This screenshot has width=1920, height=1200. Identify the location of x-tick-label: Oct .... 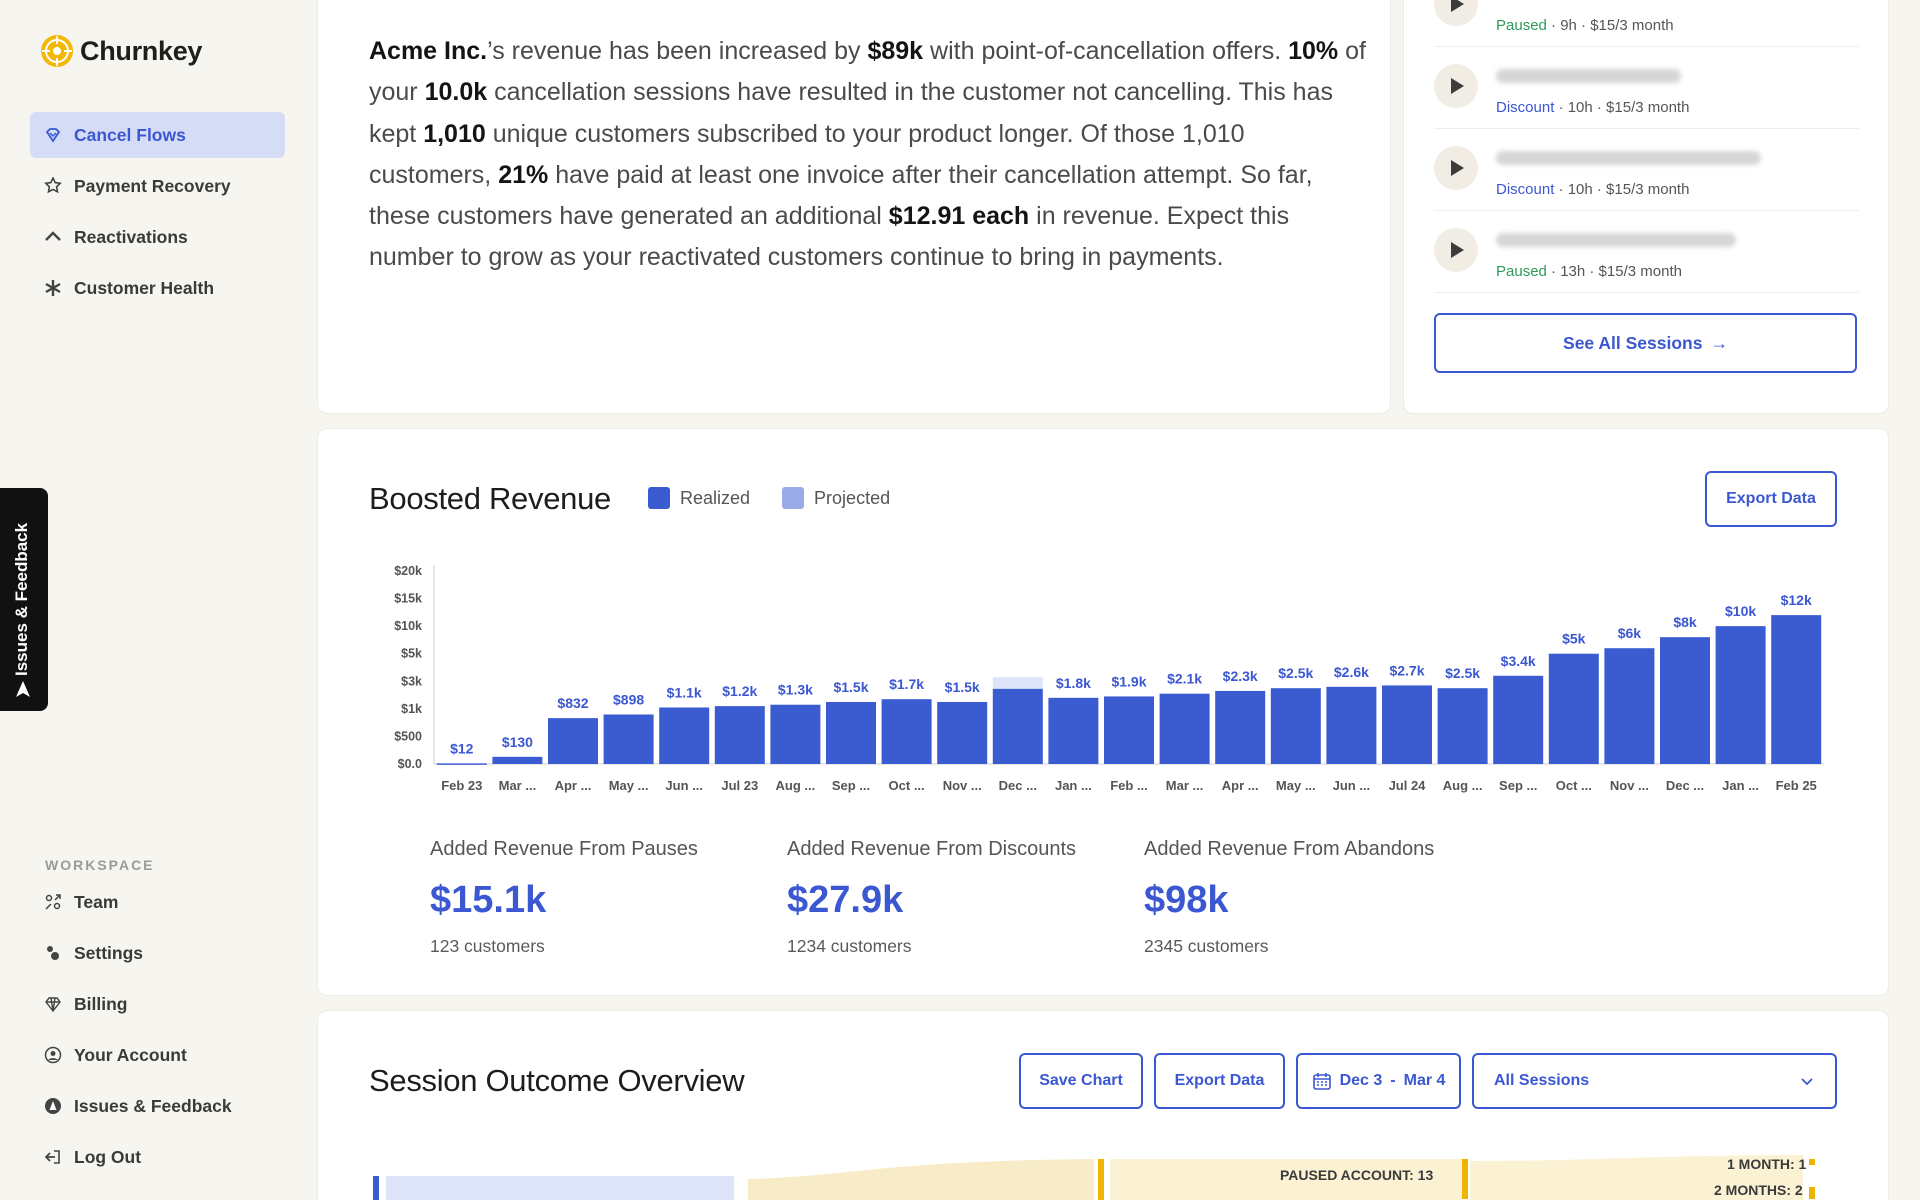
(1574, 785).